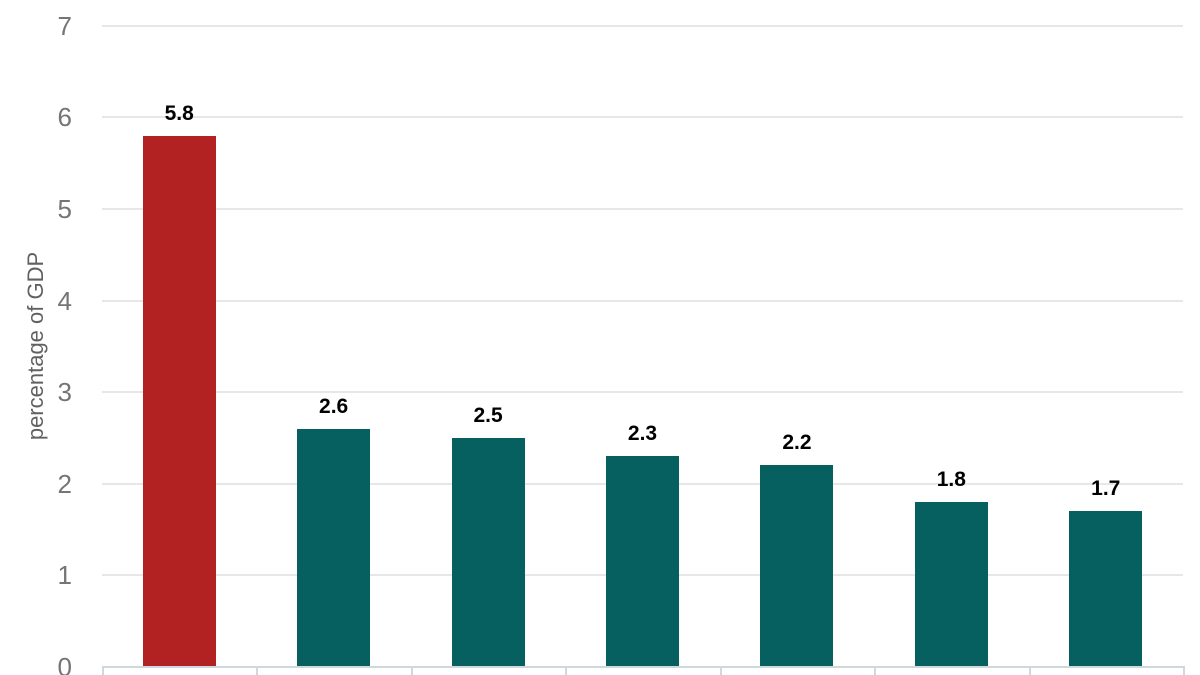 This screenshot has height=675, width=1200. What do you see at coordinates (35, 346) in the screenshot?
I see `y-axis-title: percentage of GDP` at bounding box center [35, 346].